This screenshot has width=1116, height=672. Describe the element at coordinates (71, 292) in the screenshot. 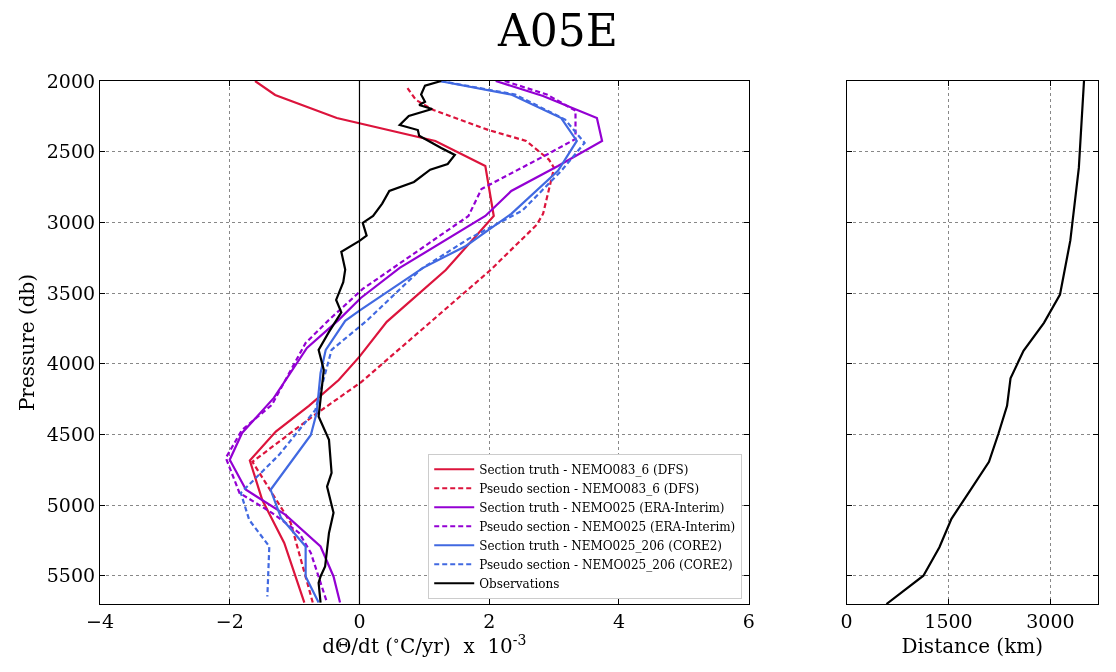

I see `y-tick-label: 3500` at that location.